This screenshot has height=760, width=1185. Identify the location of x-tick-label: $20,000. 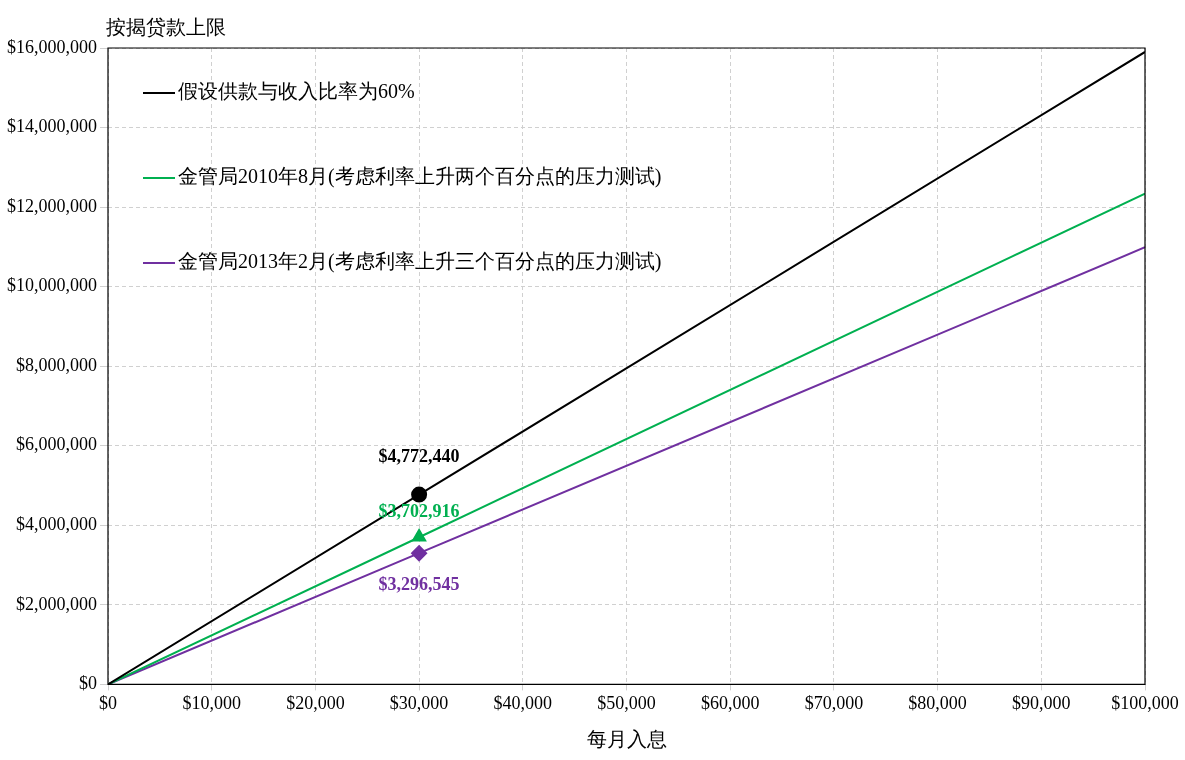
(315, 702).